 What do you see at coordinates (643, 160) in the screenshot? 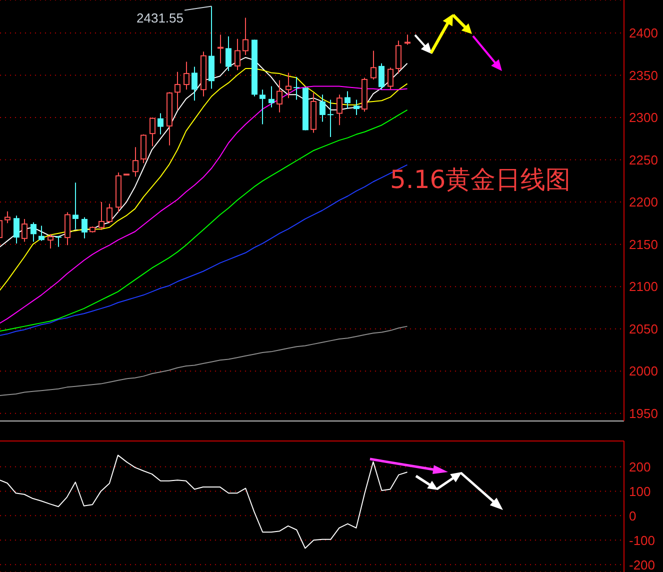
I see `y-tick-label: 2250` at bounding box center [643, 160].